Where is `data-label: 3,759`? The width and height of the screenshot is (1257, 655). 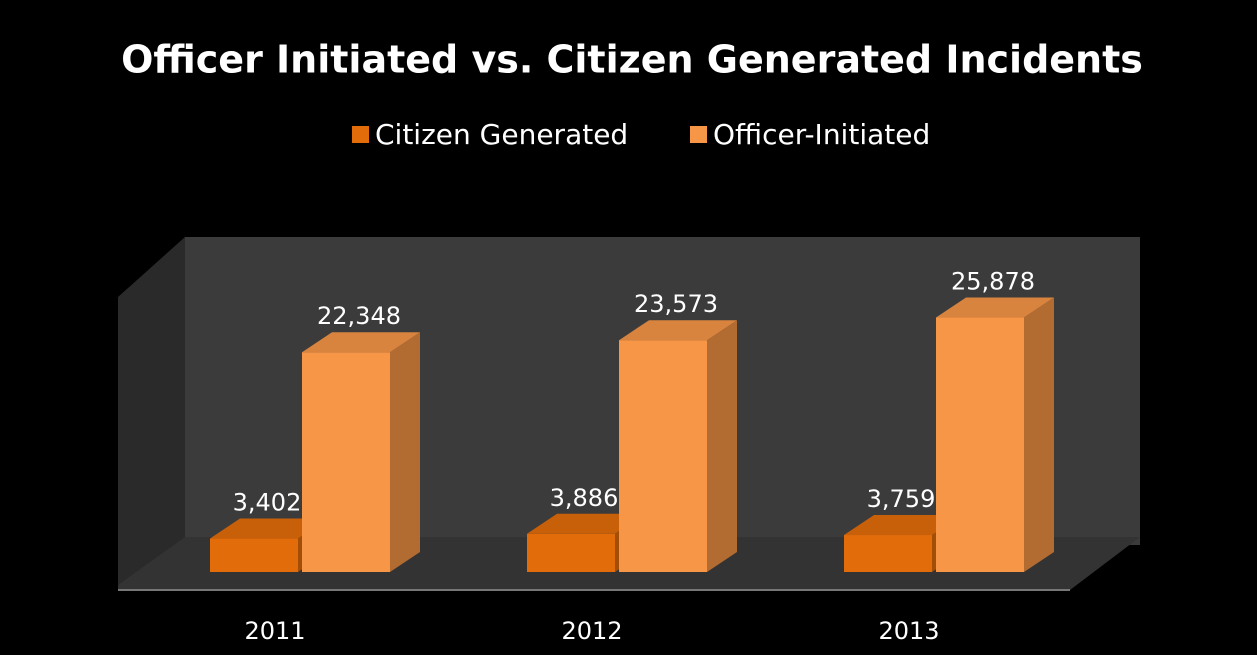
data-label: 3,759 is located at coordinates (901, 499).